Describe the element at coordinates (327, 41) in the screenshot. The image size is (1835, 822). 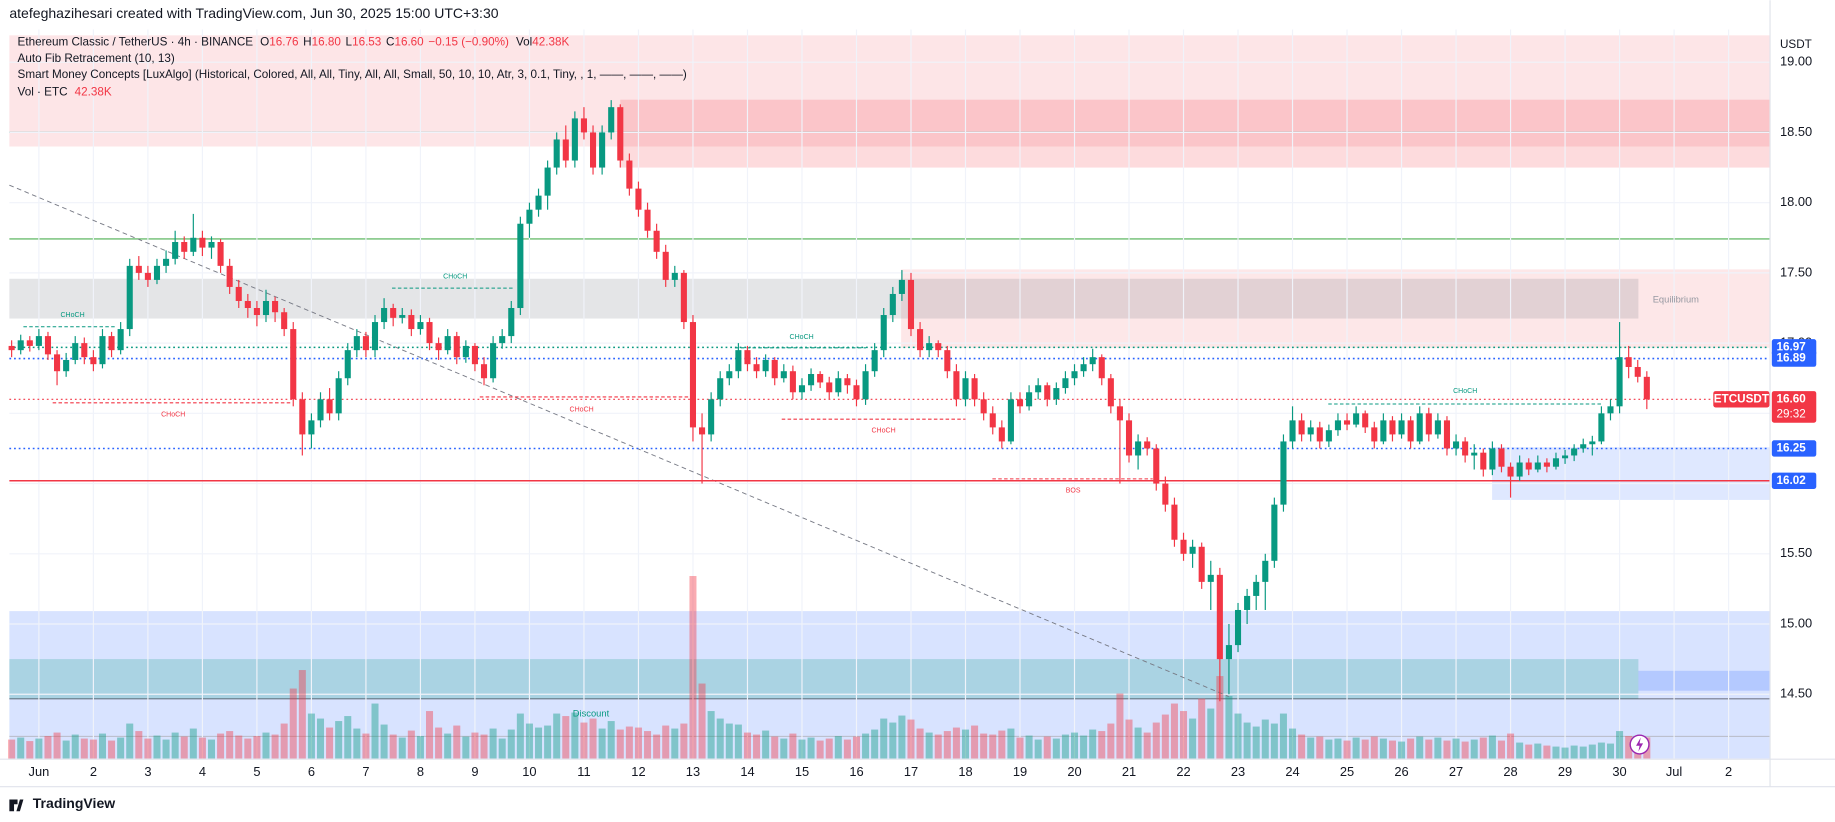
I see `ohlc-value: 16.80` at that location.